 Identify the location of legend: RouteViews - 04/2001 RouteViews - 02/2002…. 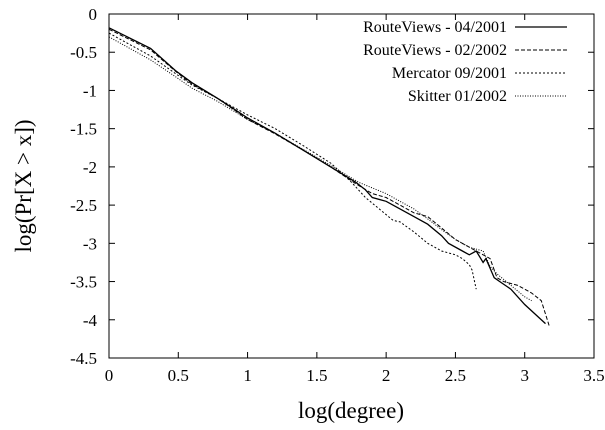
(465, 62).